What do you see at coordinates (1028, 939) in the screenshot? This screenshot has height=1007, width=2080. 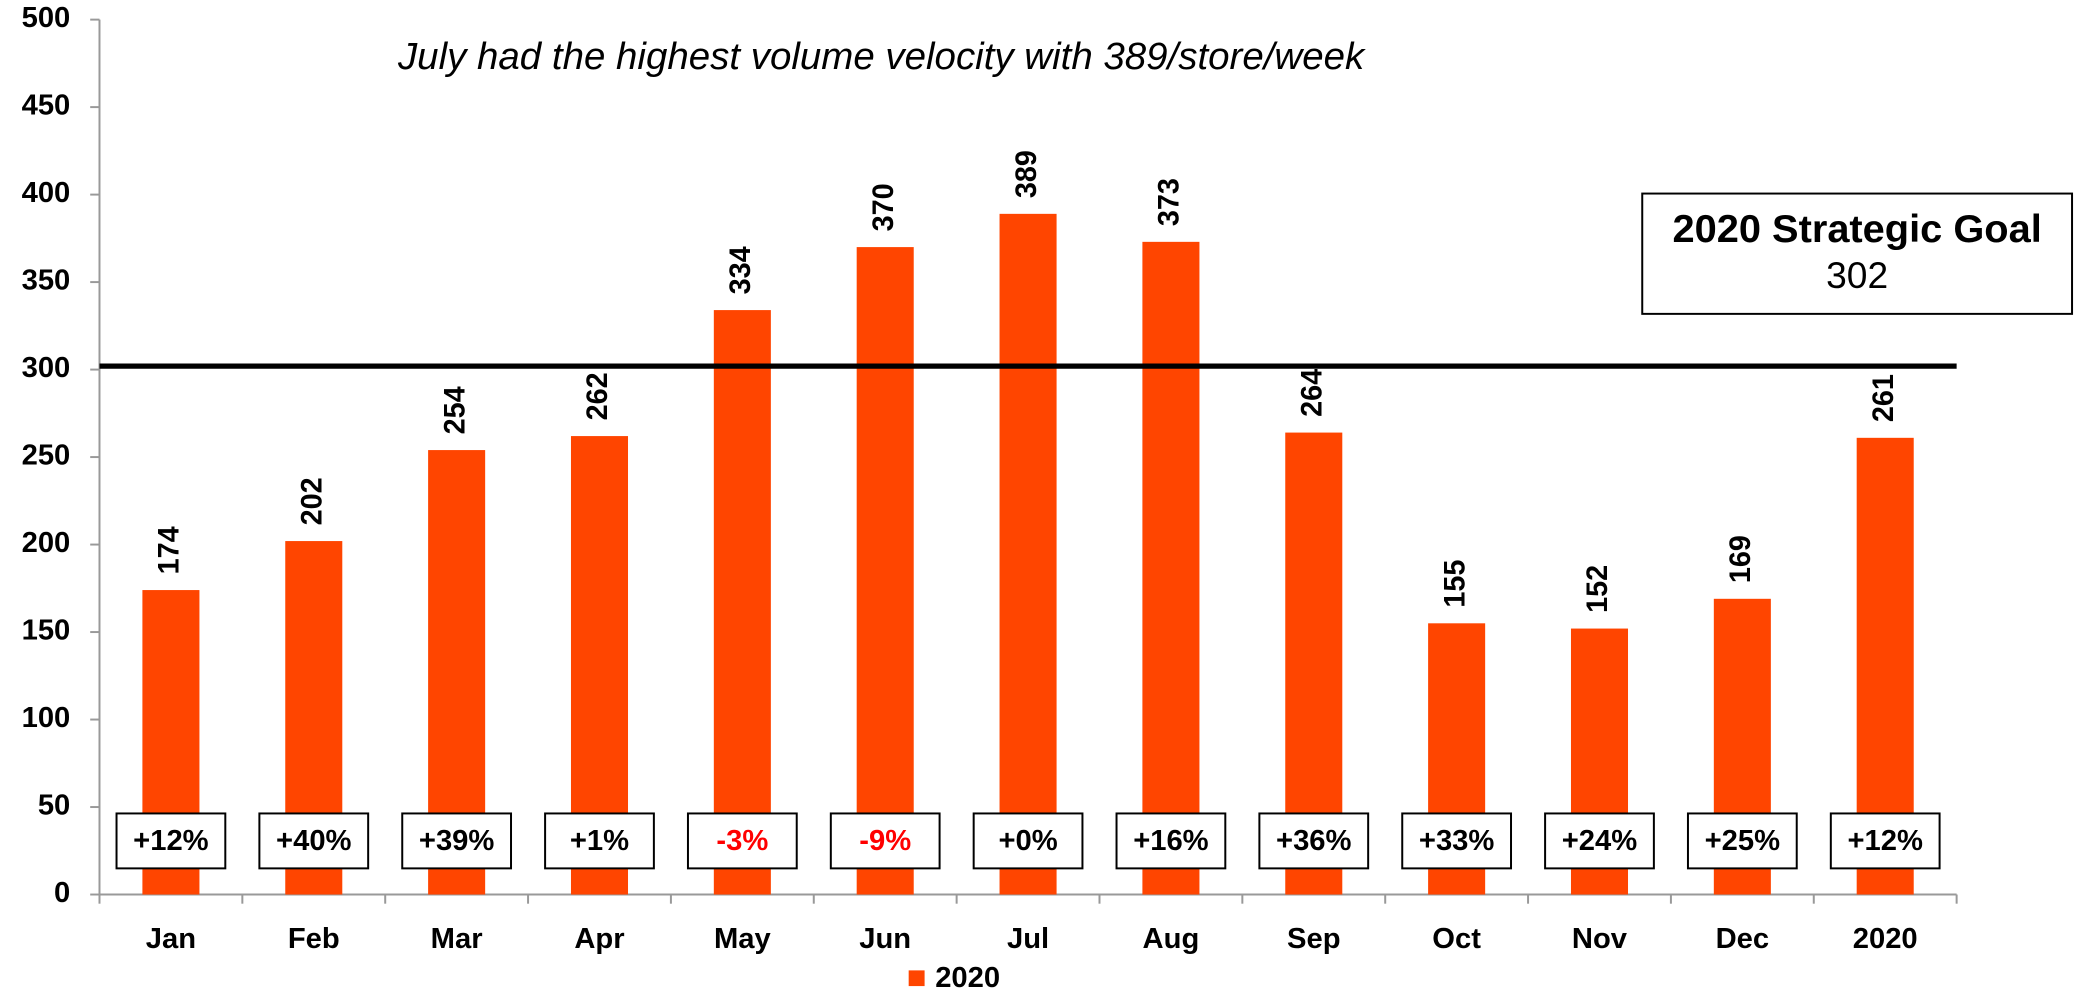 I see `x-tick-label: Jul` at bounding box center [1028, 939].